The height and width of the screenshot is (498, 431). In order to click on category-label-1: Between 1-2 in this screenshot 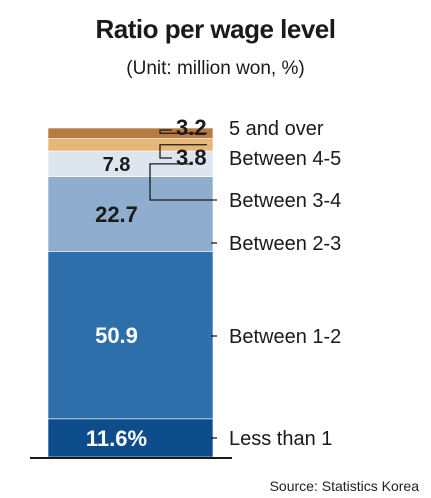, I will do `click(285, 337)`.